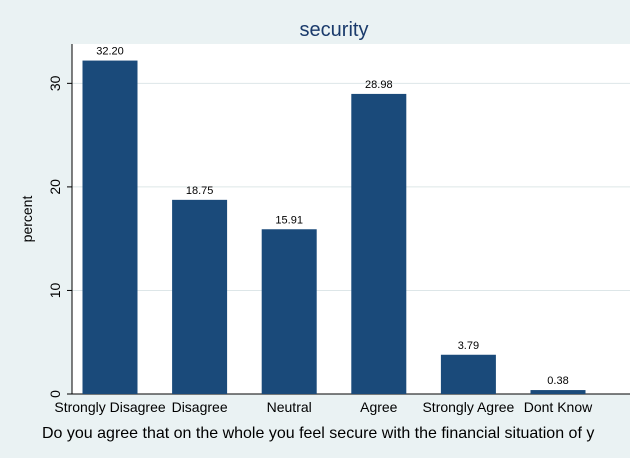  Describe the element at coordinates (289, 220) in the screenshot. I see `value-label: 15.91` at that location.